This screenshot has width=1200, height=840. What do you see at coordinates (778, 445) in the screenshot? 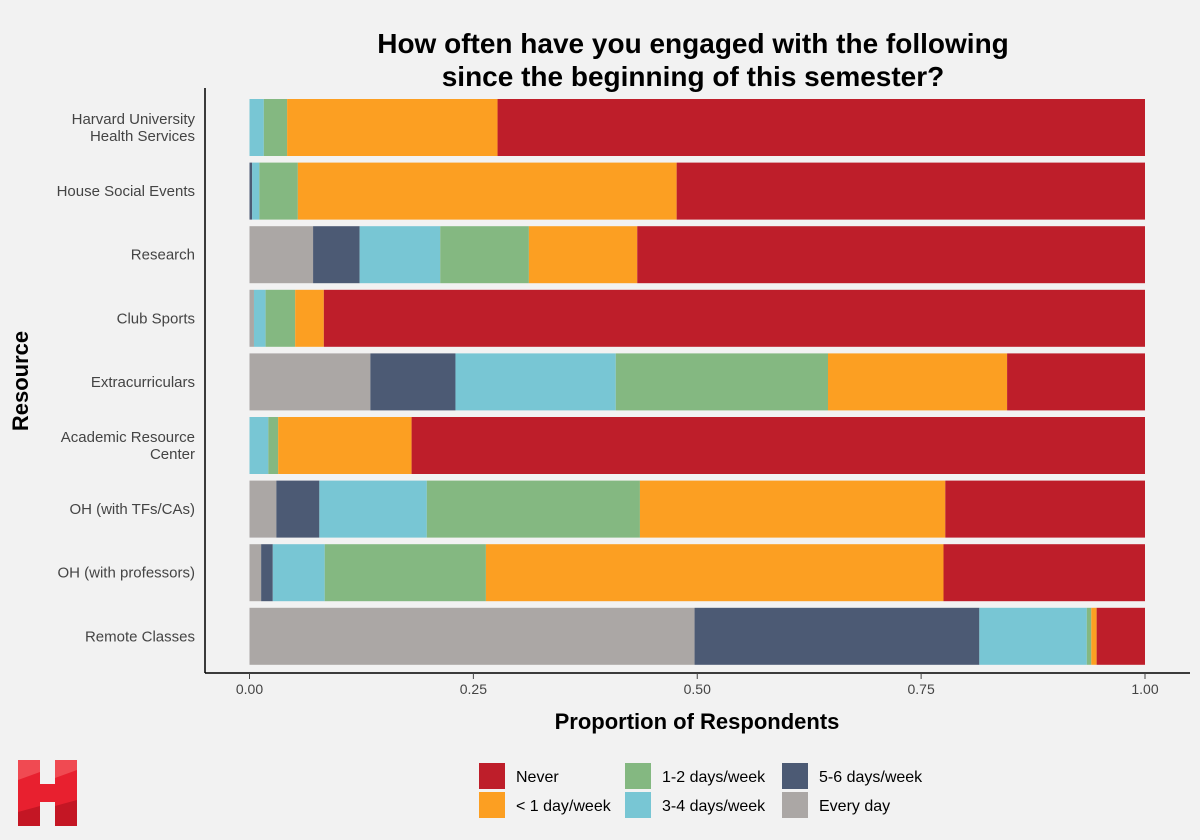
I see `bar-6-never` at bounding box center [778, 445].